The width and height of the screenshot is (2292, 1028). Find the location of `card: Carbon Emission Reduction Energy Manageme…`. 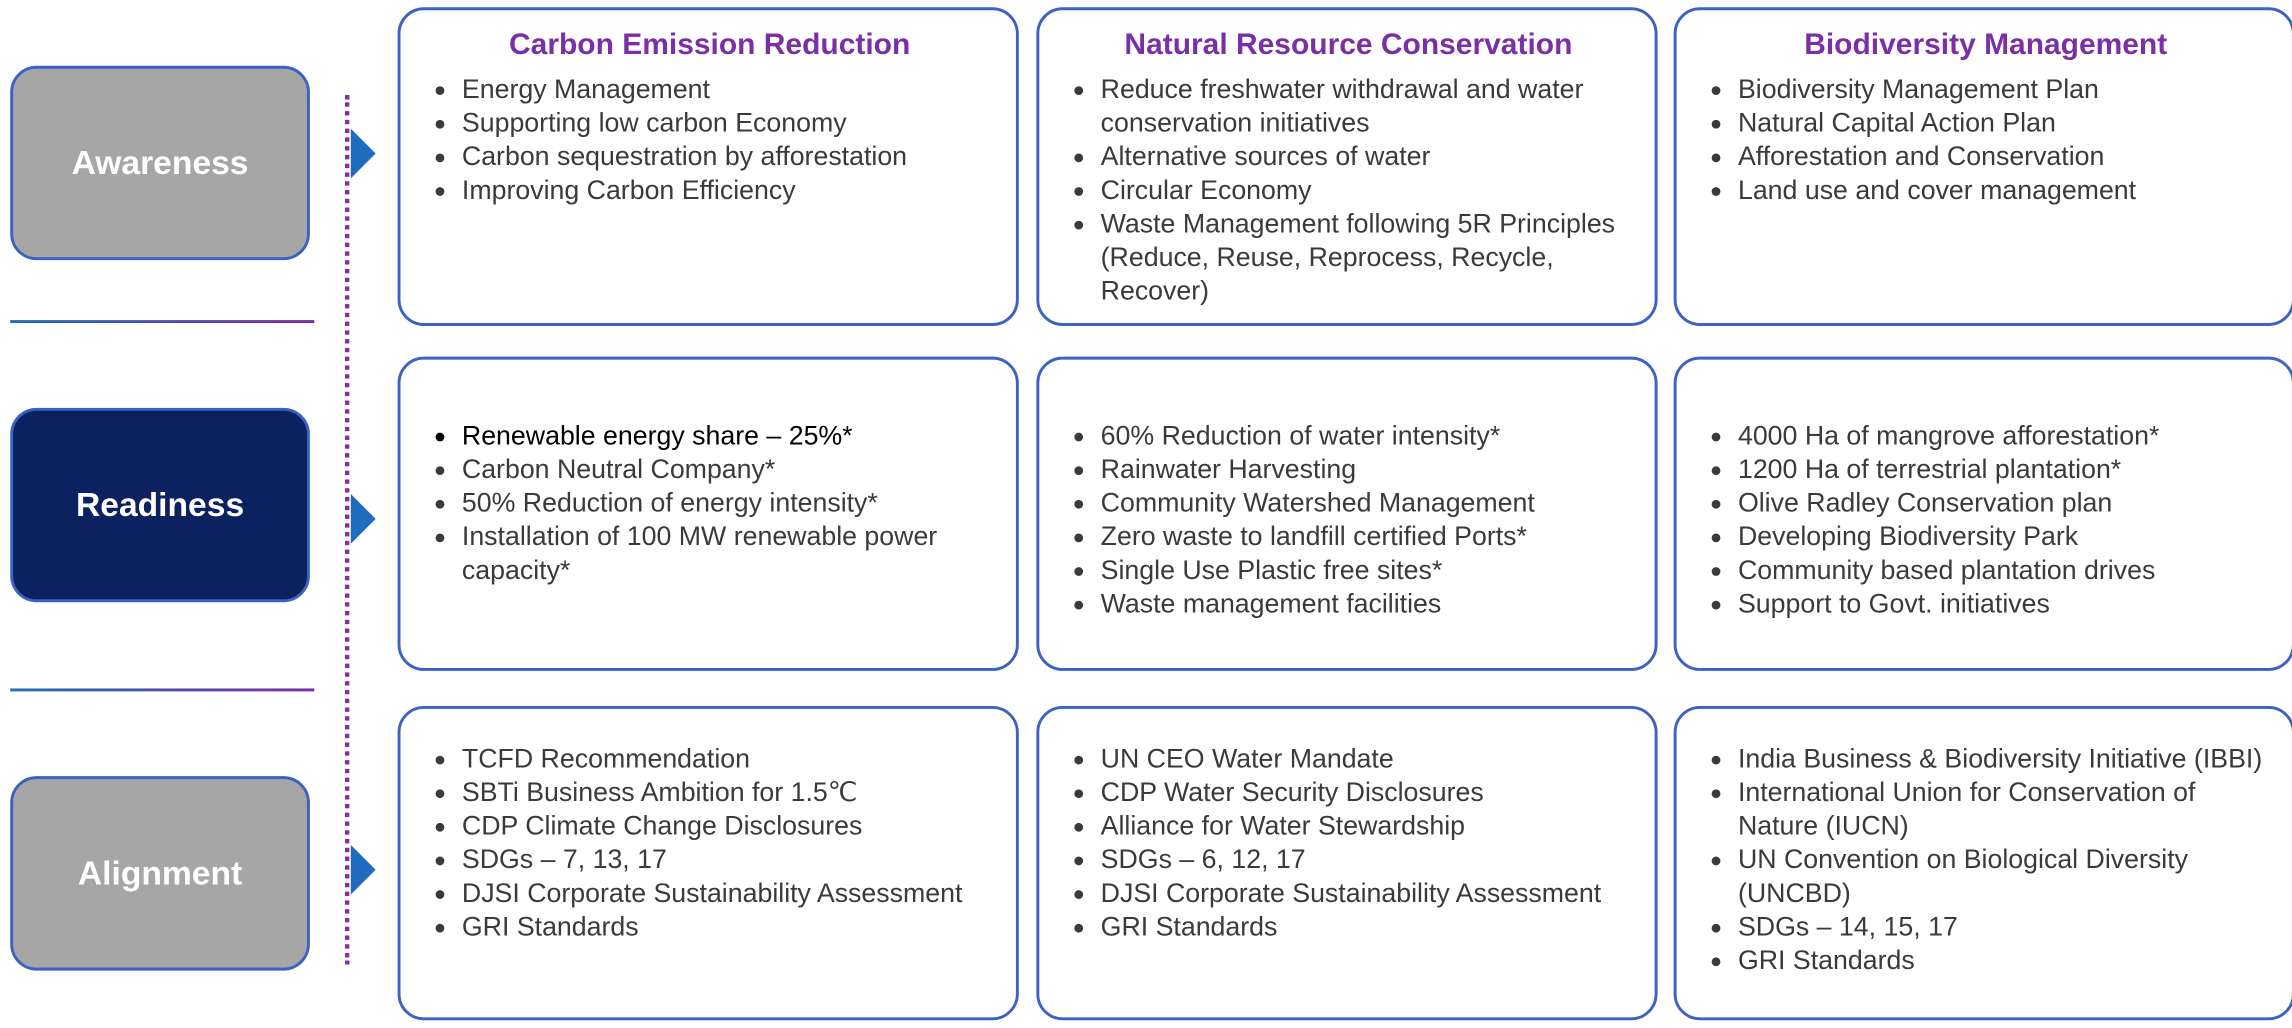

card: Carbon Emission Reduction Energy Manageme… is located at coordinates (708, 166).